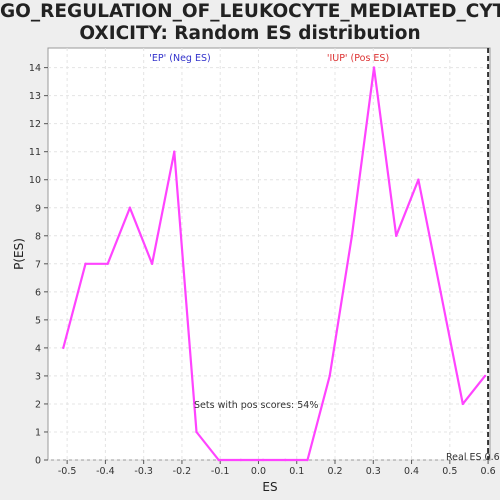  I want to click on x-tick-label: 0.4, so click(411, 471).